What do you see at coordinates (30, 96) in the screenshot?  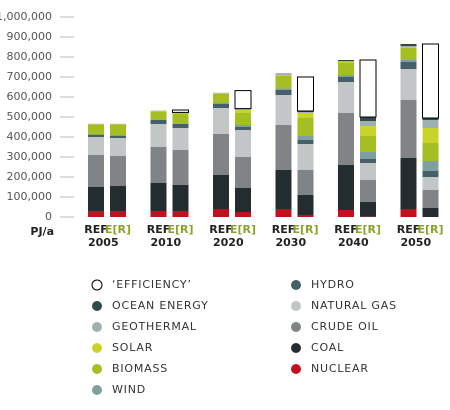 I see `y-tick-label: 600,000` at bounding box center [30, 96].